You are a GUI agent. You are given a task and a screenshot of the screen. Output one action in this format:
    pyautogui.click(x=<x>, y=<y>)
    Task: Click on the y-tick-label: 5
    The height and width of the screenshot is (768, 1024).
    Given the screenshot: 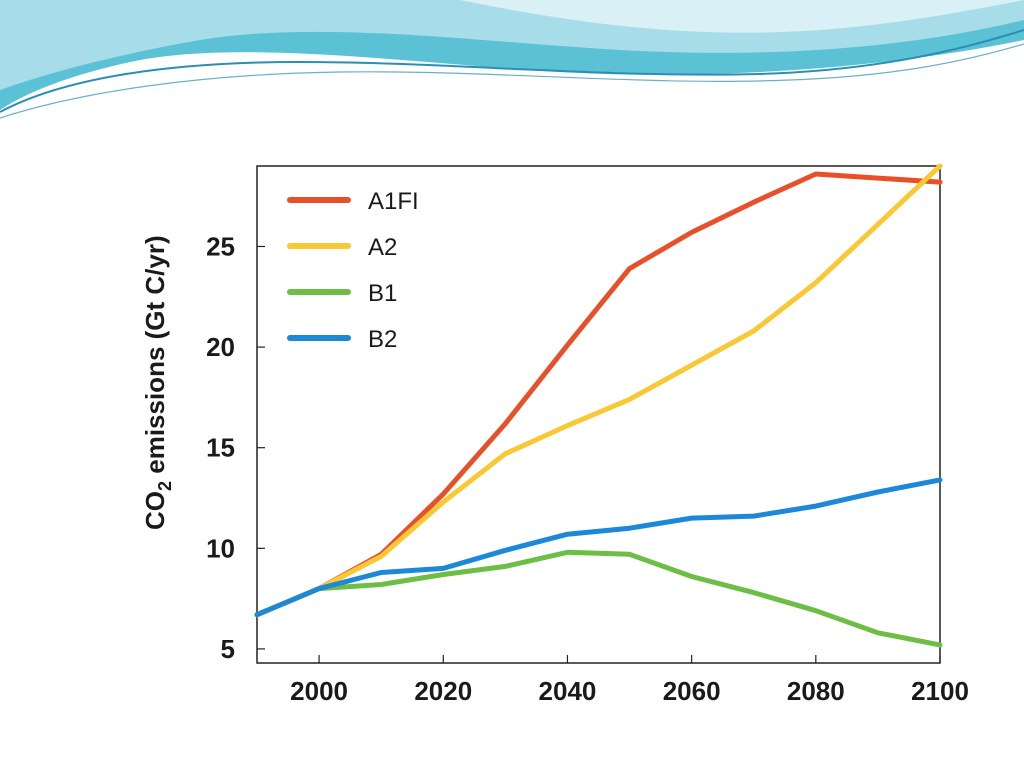 What is the action you would take?
    pyautogui.click(x=228, y=649)
    